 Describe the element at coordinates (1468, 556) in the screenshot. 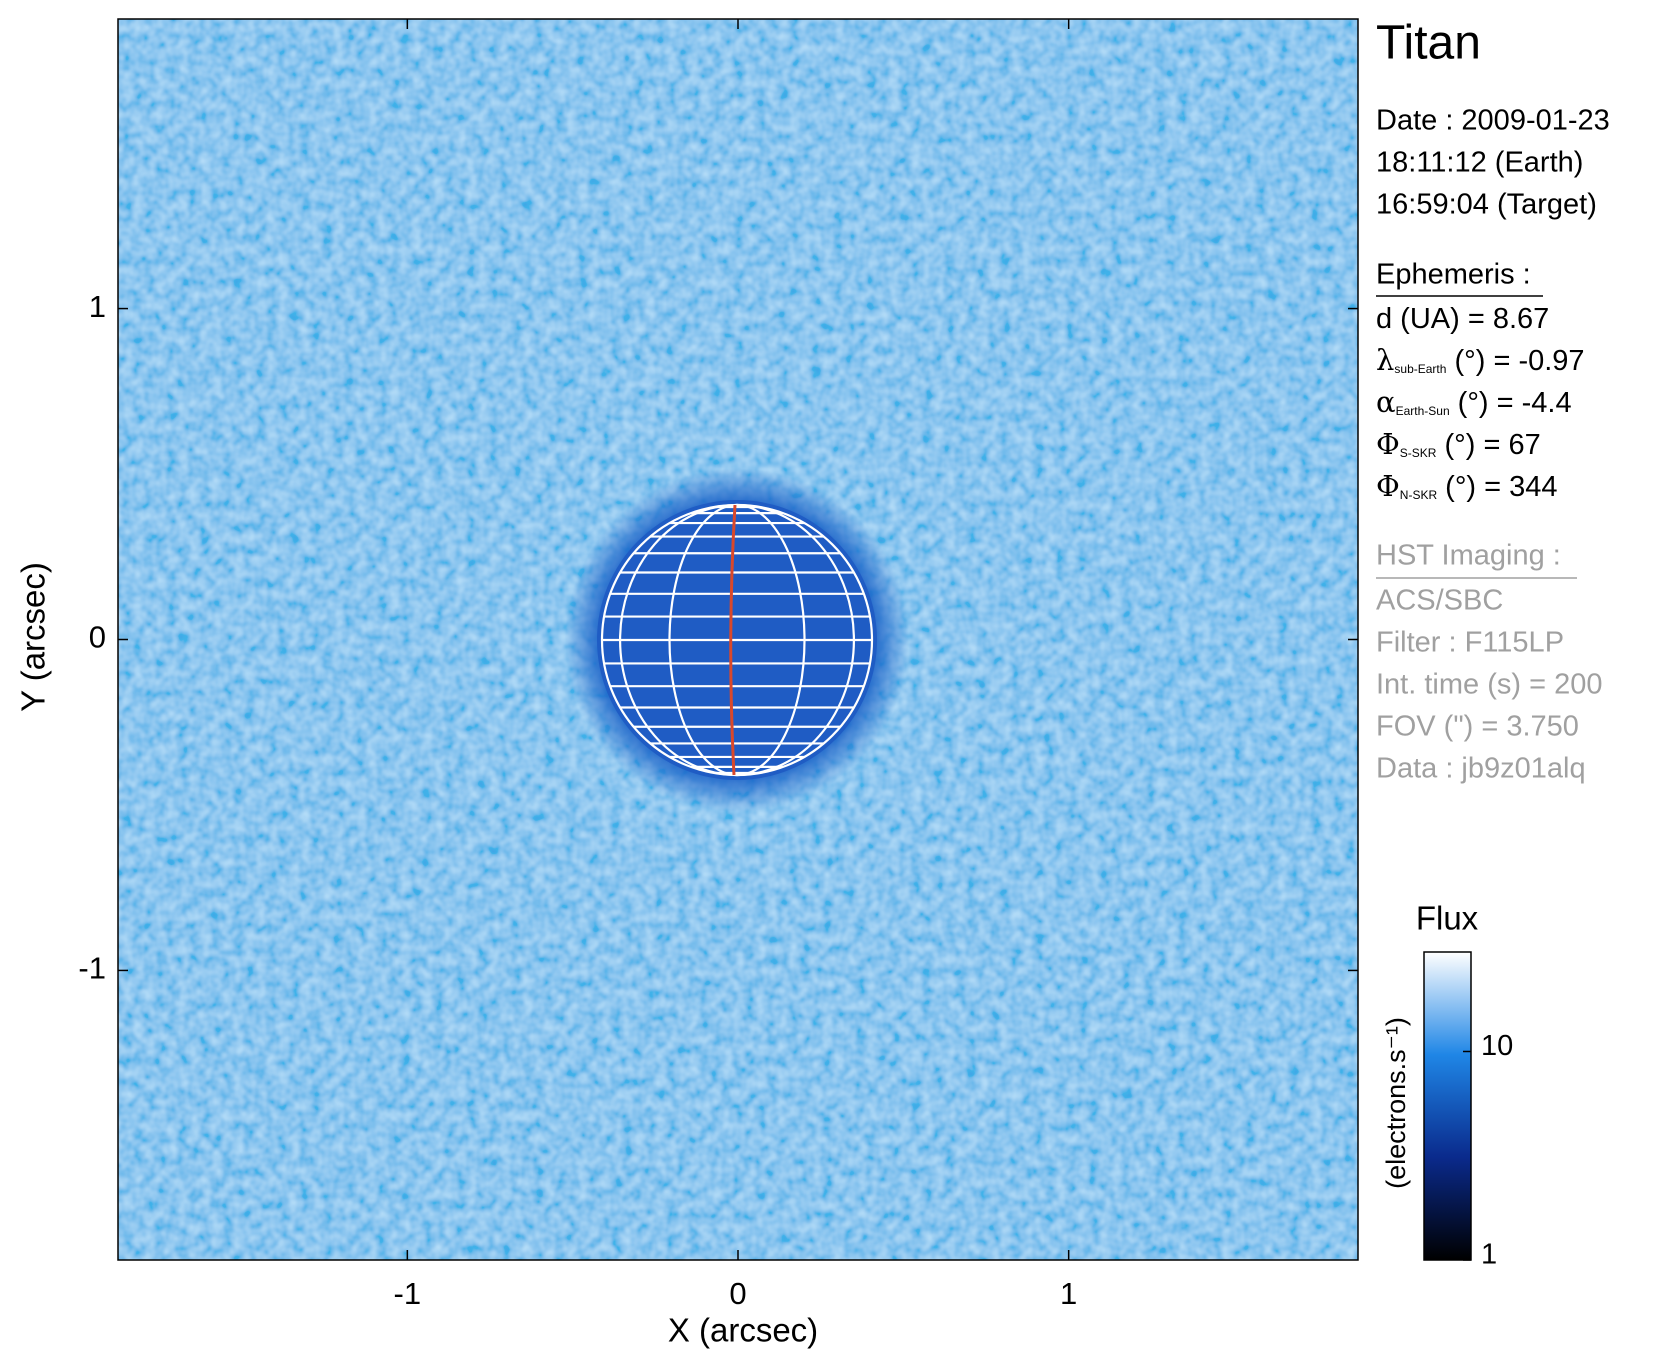

I see `imaging-heading: HST Imaging :` at that location.